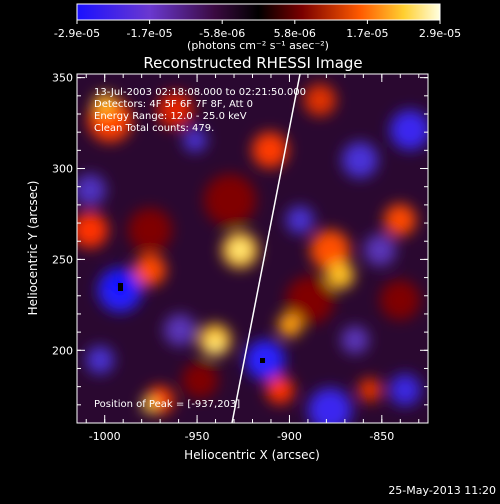 This screenshot has width=500, height=504. Describe the element at coordinates (170, 116) in the screenshot. I see `info-energy-range: Energy Range: 12.0 - 25.0 keV` at that location.